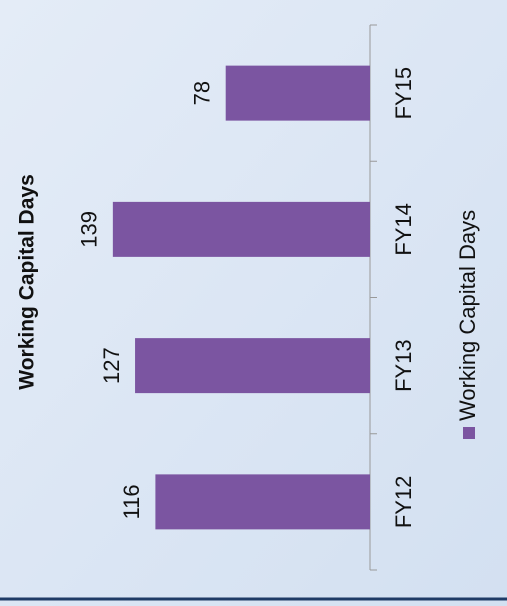 This screenshot has height=606, width=507. Describe the element at coordinates (403, 229) in the screenshot. I see `x-tick-label: FY14` at that location.